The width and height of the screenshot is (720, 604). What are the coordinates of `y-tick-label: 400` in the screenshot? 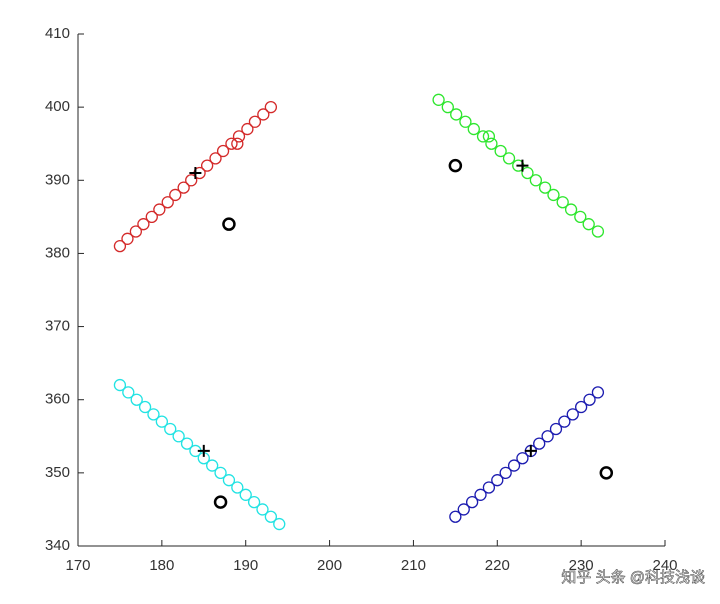 It's located at (57, 106).